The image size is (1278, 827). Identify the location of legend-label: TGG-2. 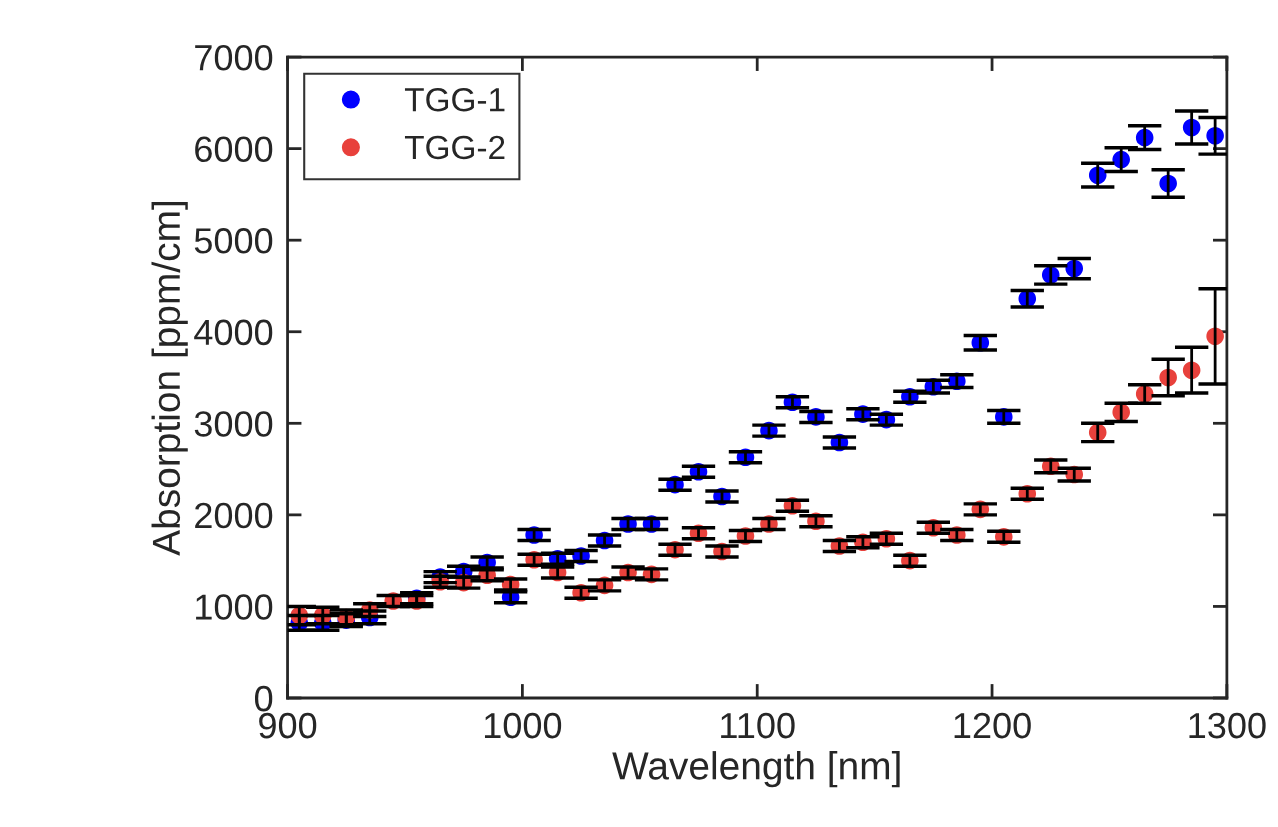
(454, 147).